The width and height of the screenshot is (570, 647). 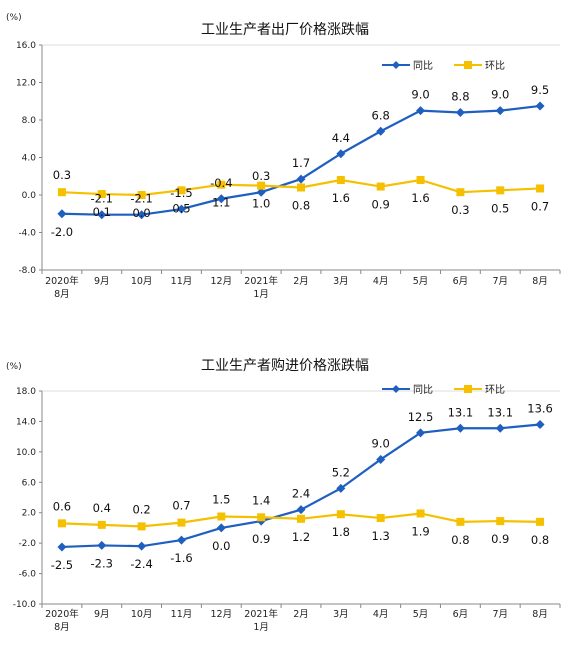 What do you see at coordinates (29, 159) in the screenshot?
I see `y-tick-label: 4.0` at bounding box center [29, 159].